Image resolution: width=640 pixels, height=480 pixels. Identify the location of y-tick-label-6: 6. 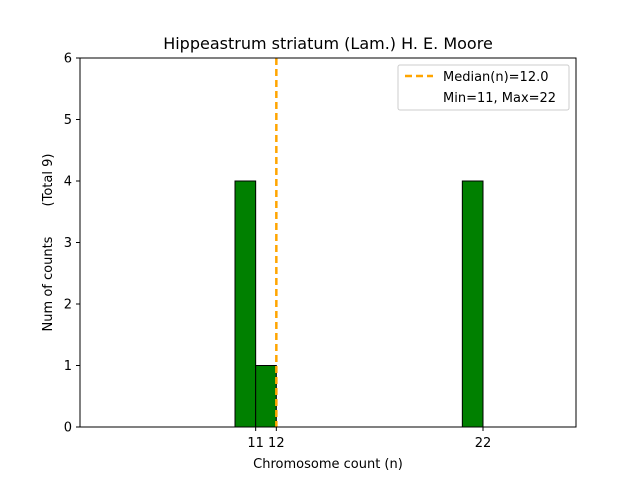
(68, 59).